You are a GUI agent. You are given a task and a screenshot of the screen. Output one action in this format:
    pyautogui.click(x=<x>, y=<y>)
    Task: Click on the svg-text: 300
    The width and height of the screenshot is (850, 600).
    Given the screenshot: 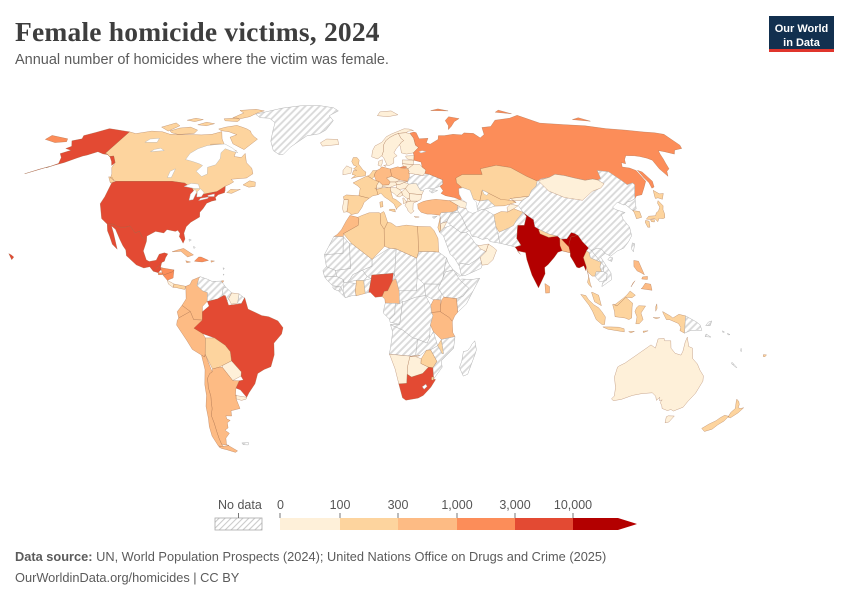 What is the action you would take?
    pyautogui.click(x=398, y=505)
    